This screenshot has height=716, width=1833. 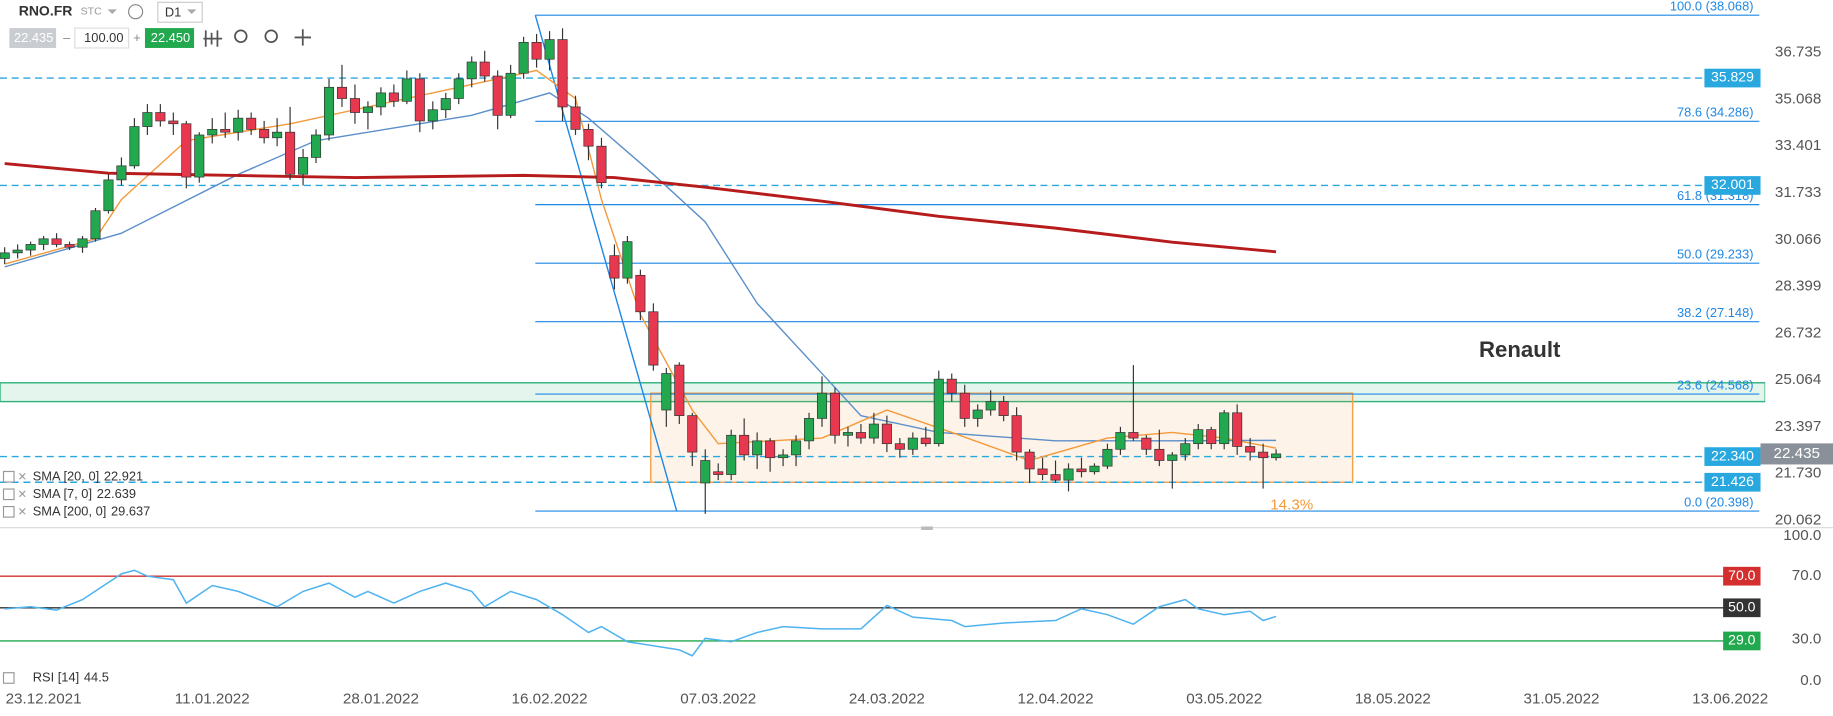 What do you see at coordinates (1798, 192) in the screenshot?
I see `y-tick-label: 31.733` at bounding box center [1798, 192].